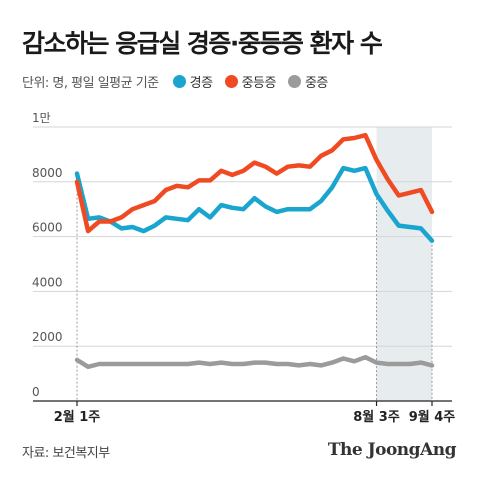 This screenshot has width=480, height=479. What do you see at coordinates (47, 282) in the screenshot?
I see `y-tick-label-2: 4000` at bounding box center [47, 282].